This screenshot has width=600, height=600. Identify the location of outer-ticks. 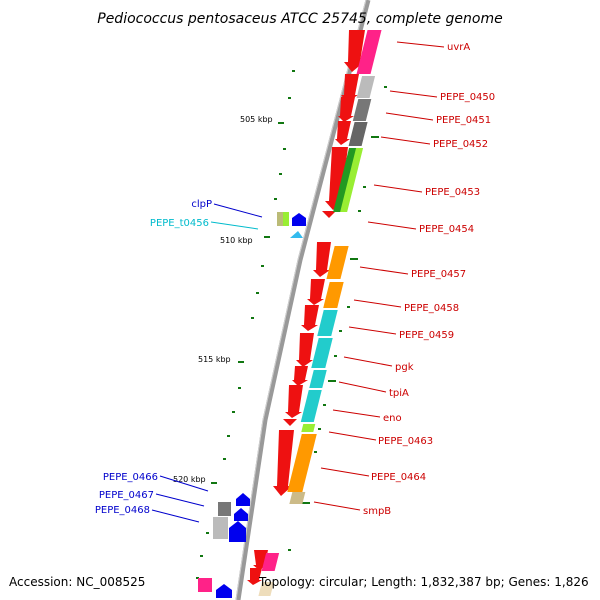
(337, 318).